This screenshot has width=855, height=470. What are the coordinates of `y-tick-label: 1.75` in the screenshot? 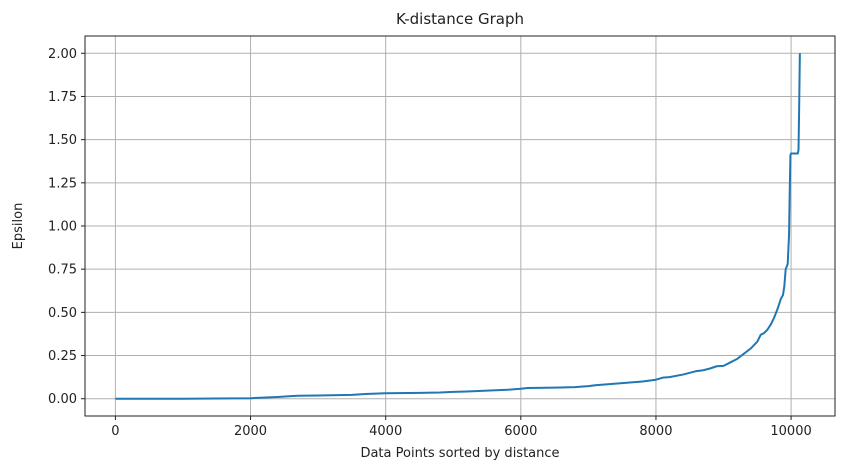 It's located at (62, 97).